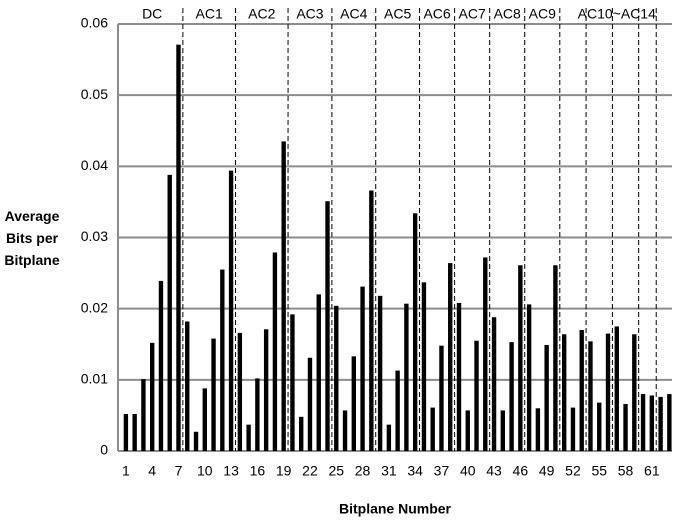 The width and height of the screenshot is (685, 524). What do you see at coordinates (205, 471) in the screenshot?
I see `x-tick-label: 10` at bounding box center [205, 471].